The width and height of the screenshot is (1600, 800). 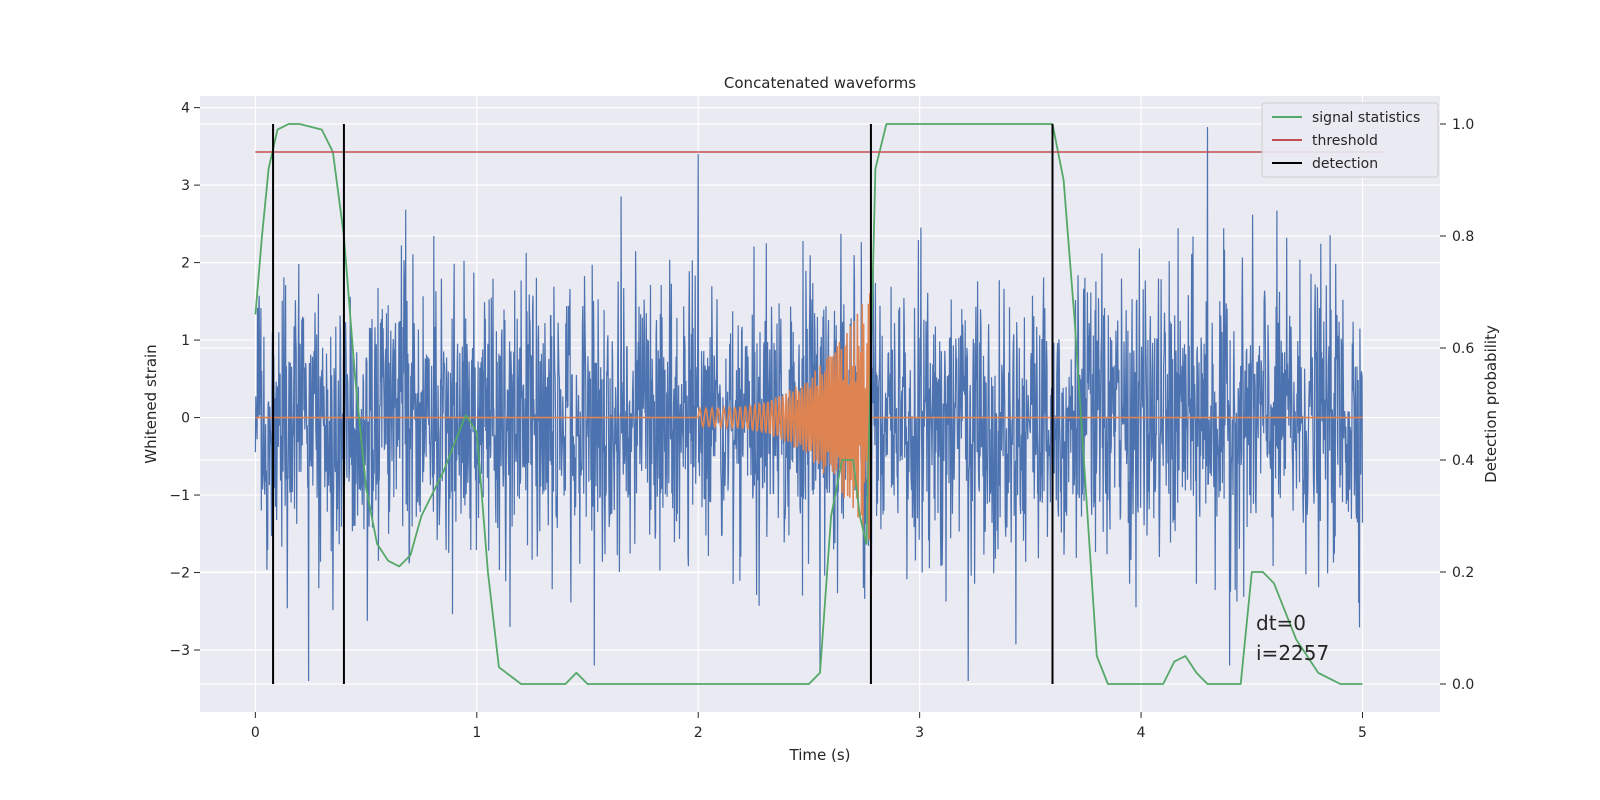 What do you see at coordinates (1463, 125) in the screenshot?
I see `y-tick-label-right: 1.0` at bounding box center [1463, 125].